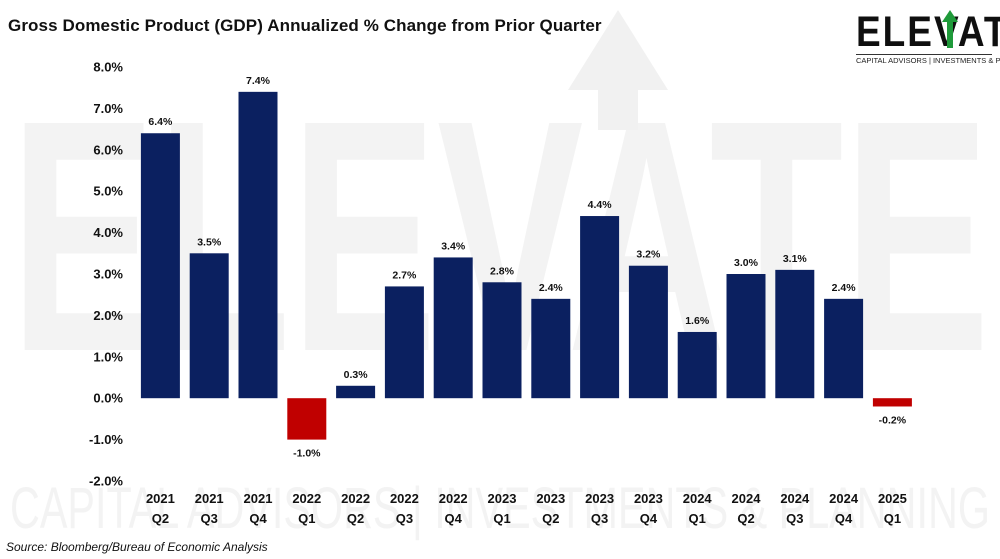 This screenshot has height=559, width=1000. I want to click on y-tick-label: 1.0%, so click(108, 356).